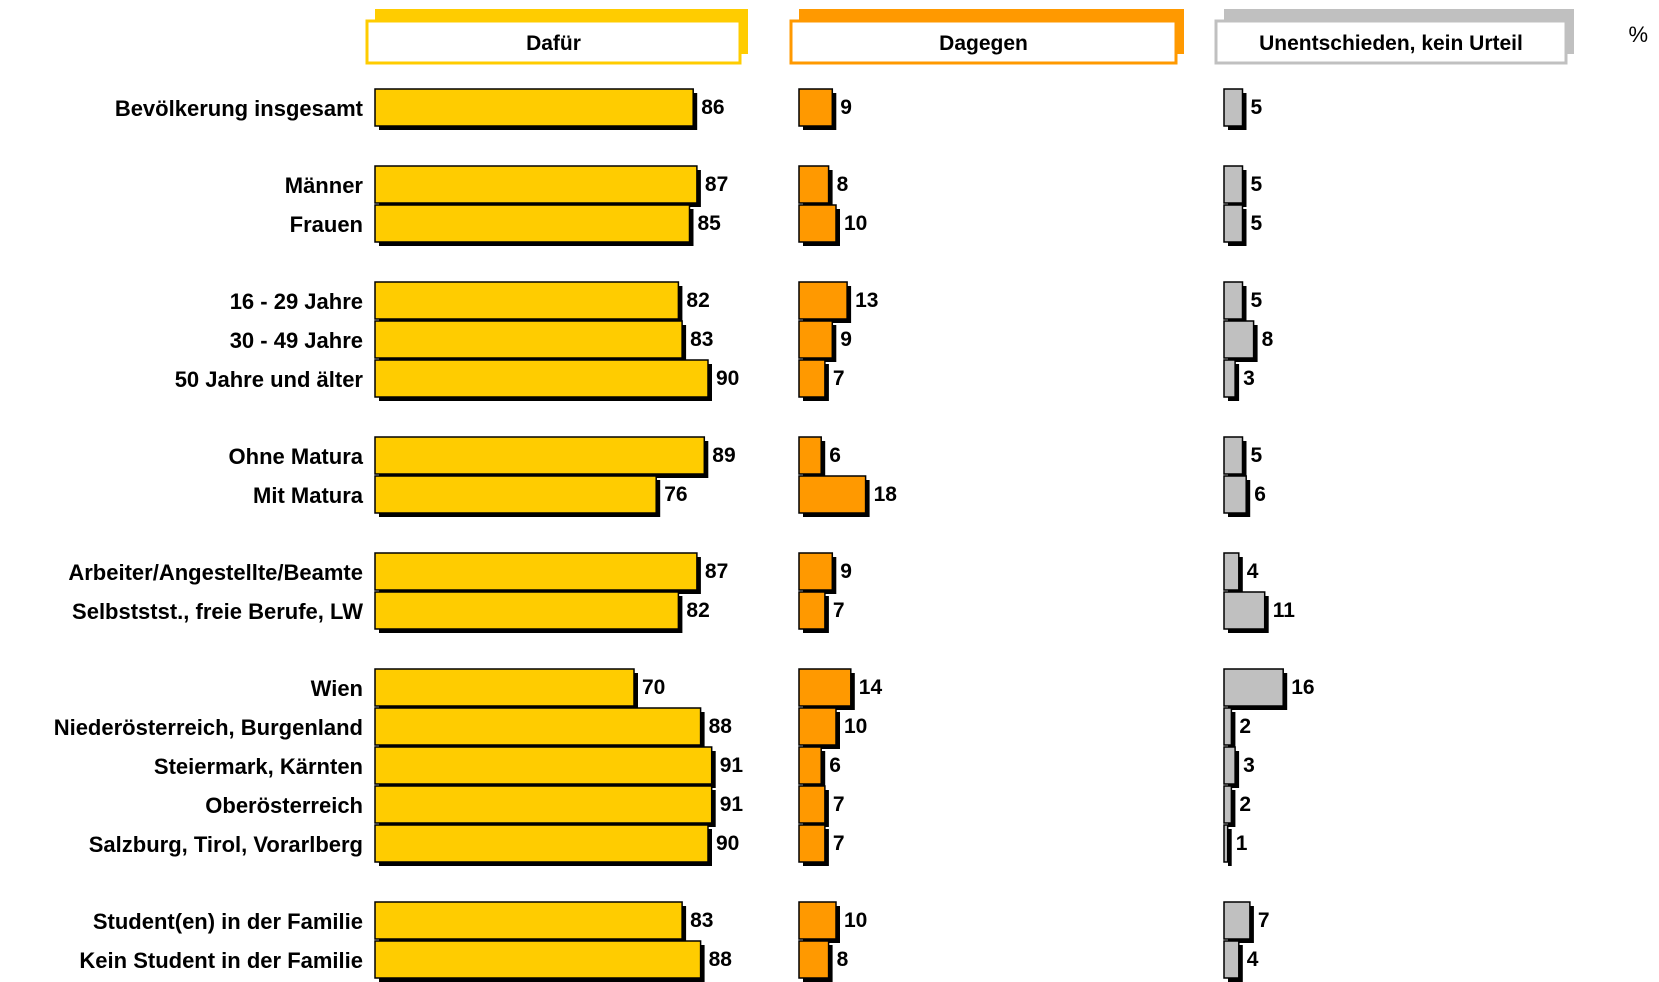  I want to click on value-label: 11, so click(1284, 610).